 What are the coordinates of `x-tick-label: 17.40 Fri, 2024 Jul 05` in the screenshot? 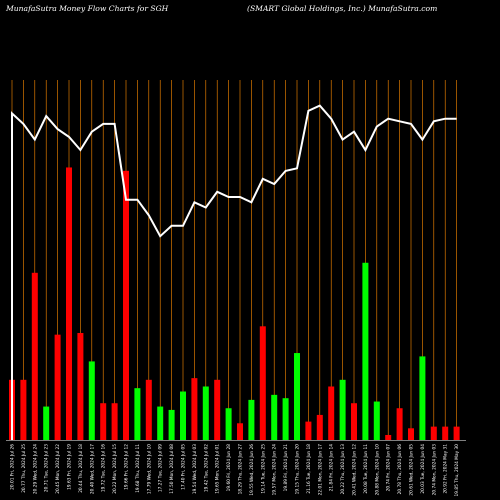 It's located at (184, 467).